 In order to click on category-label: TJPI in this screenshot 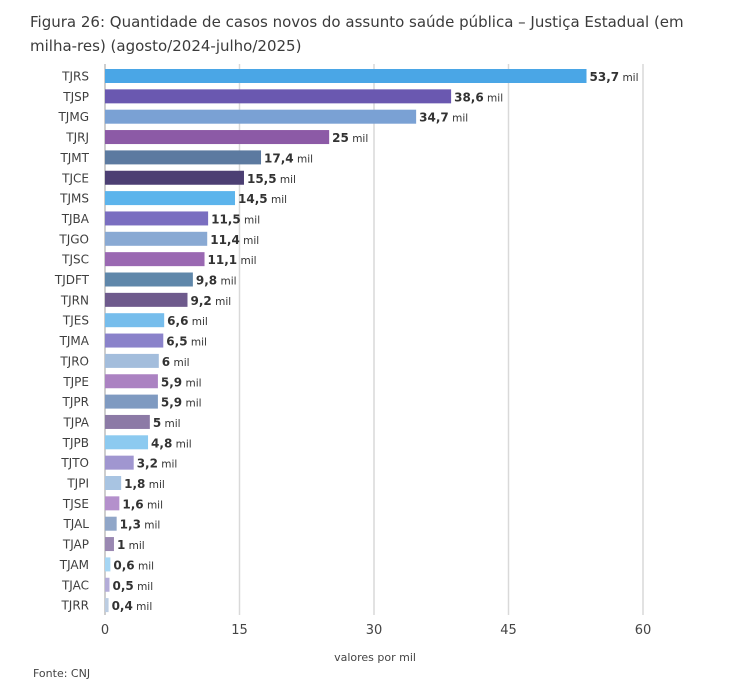, I will do `click(77, 484)`.